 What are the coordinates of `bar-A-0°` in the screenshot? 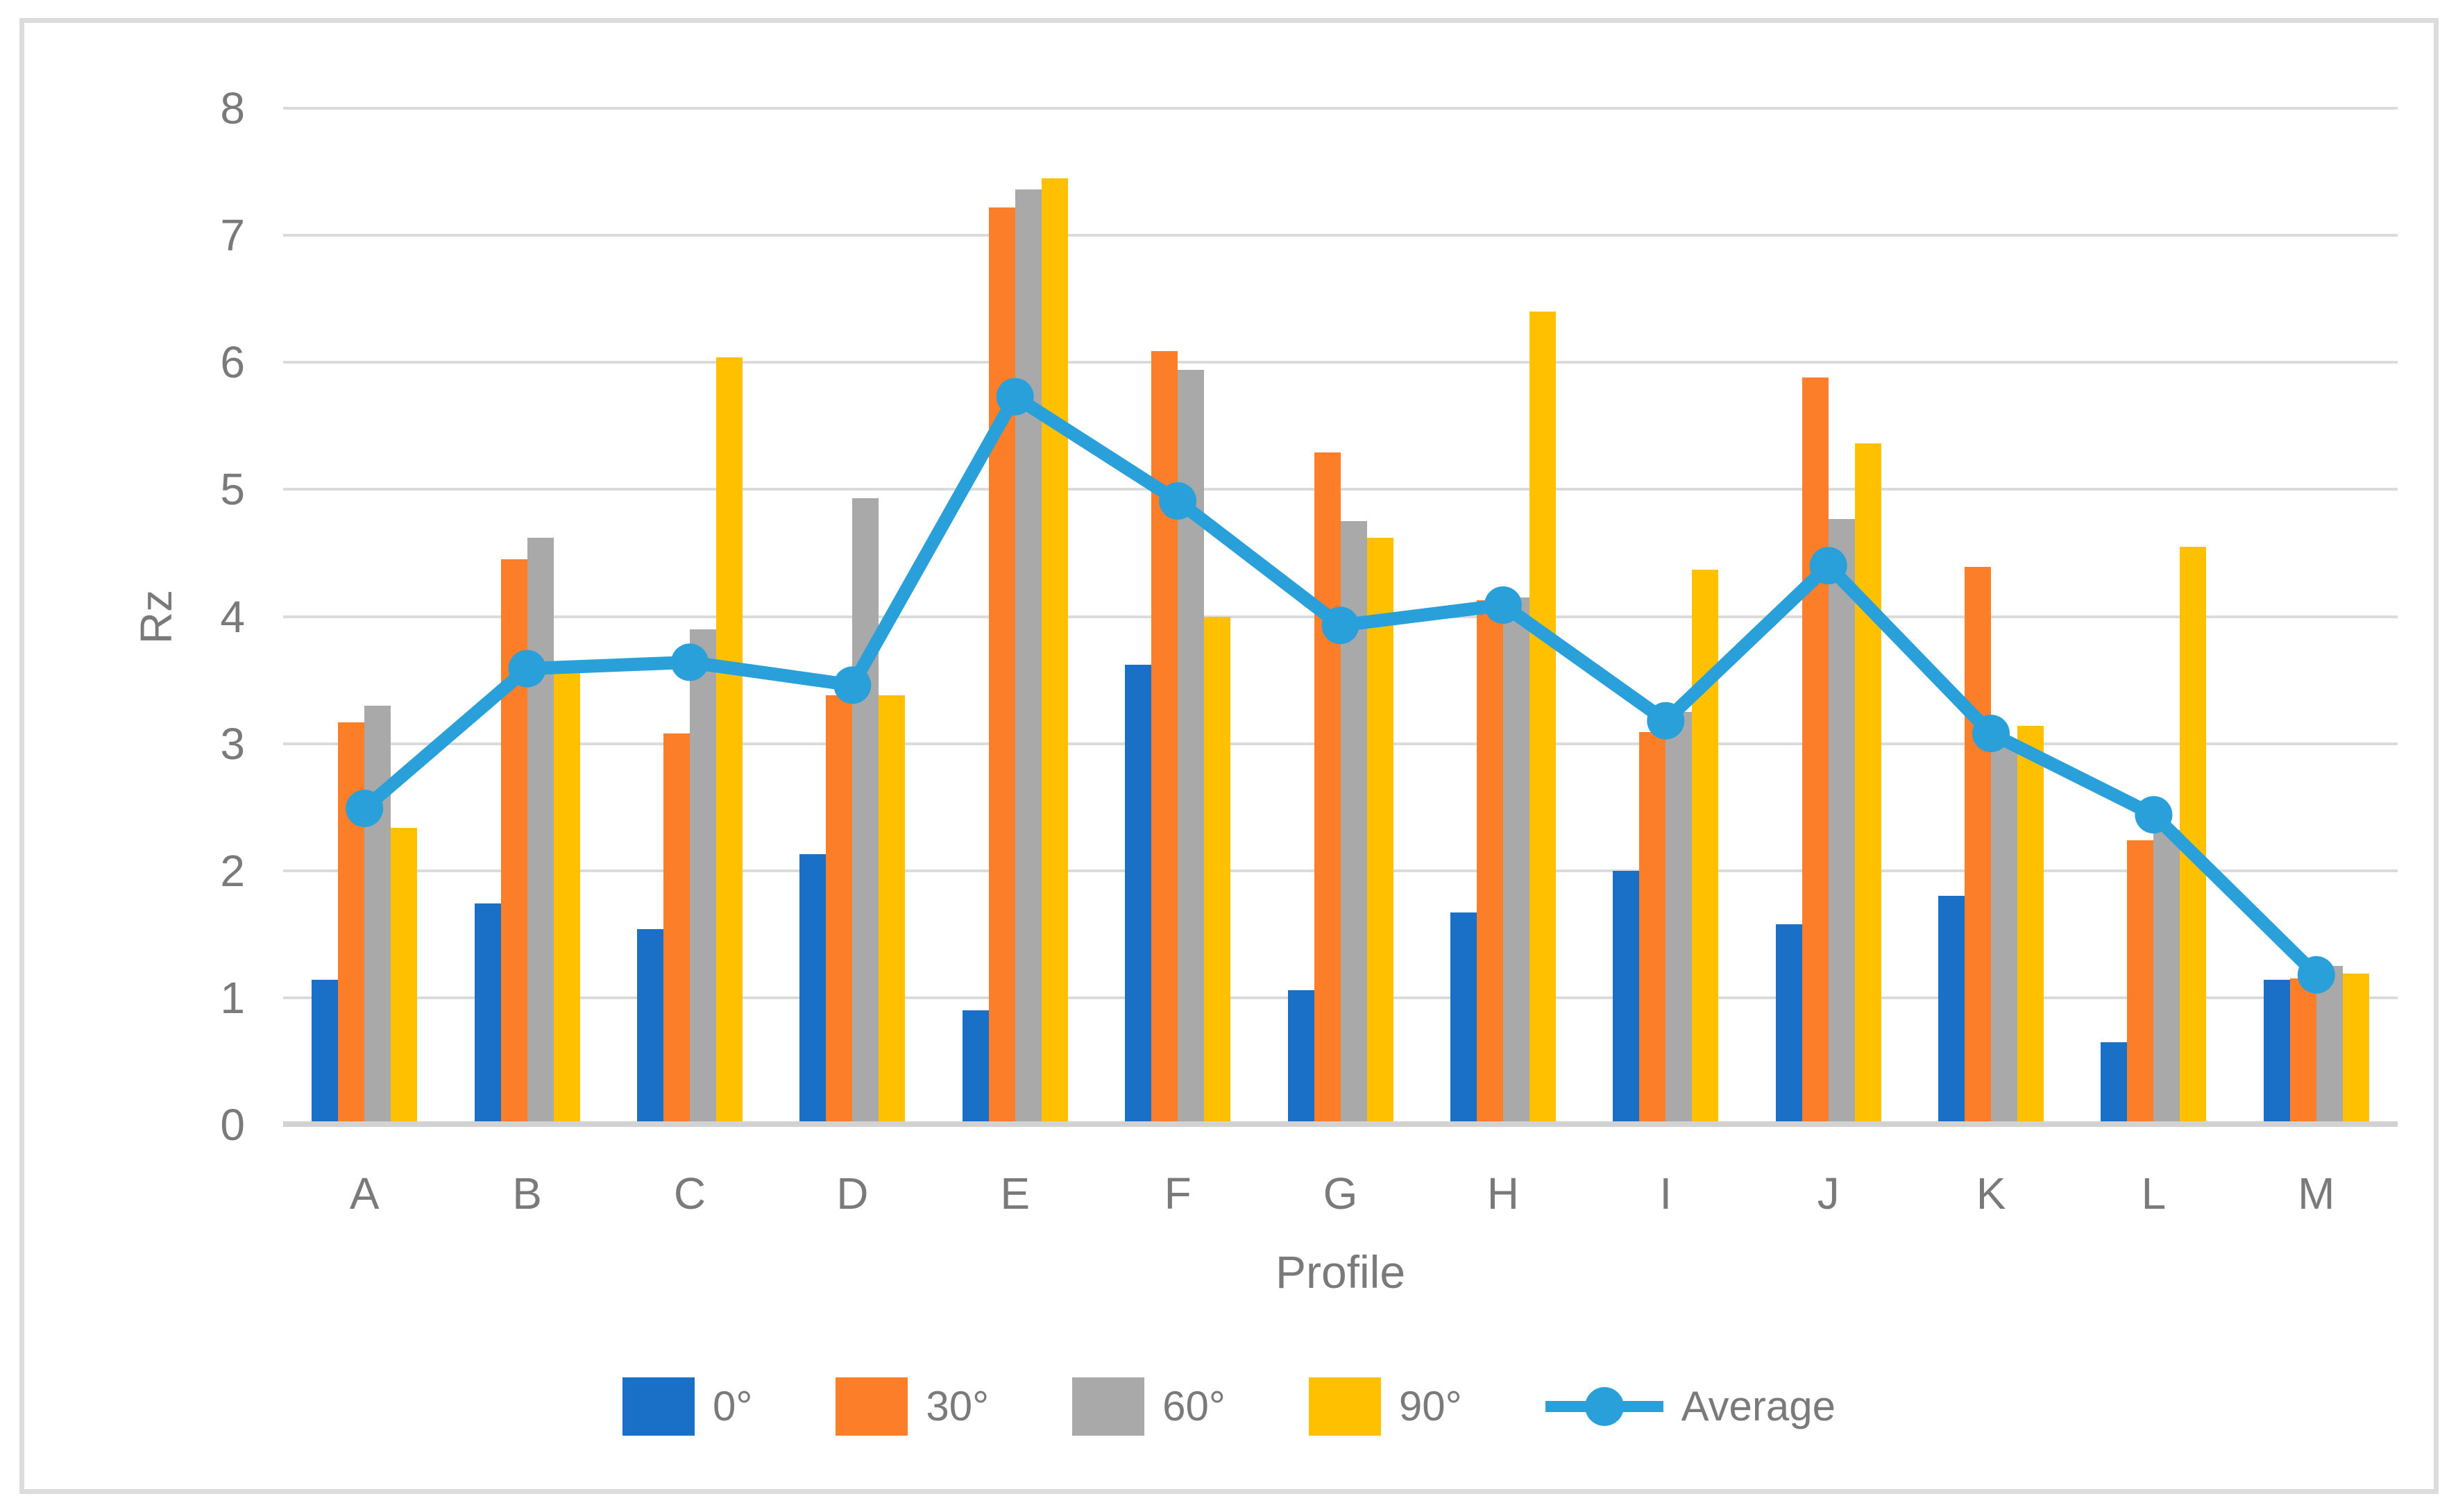 It's located at (326, 1052).